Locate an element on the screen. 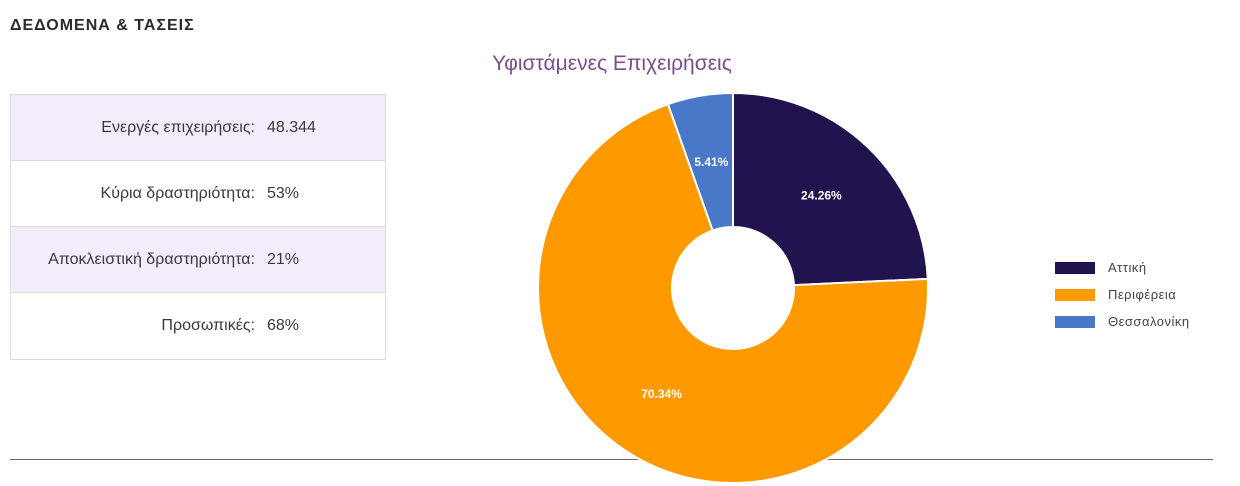 The width and height of the screenshot is (1240, 486). labels-layer: 24.26% 70.34% 5.41% is located at coordinates (741, 278).